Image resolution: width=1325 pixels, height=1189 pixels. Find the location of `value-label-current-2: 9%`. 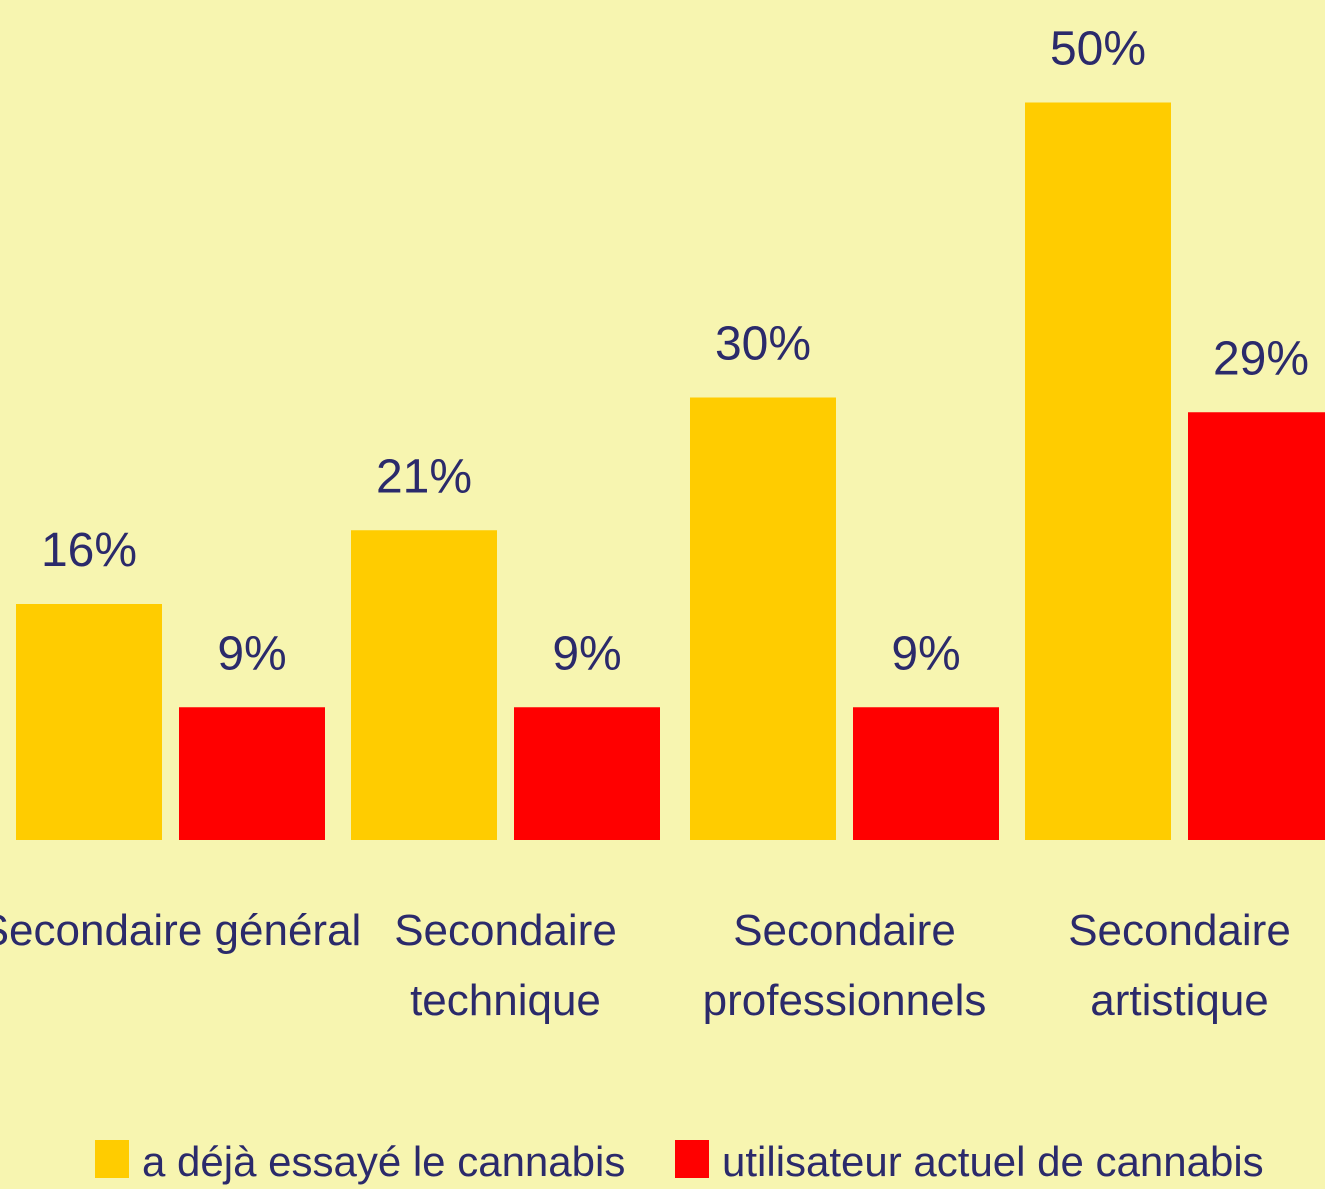

value-label-current-2: 9% is located at coordinates (925, 653).